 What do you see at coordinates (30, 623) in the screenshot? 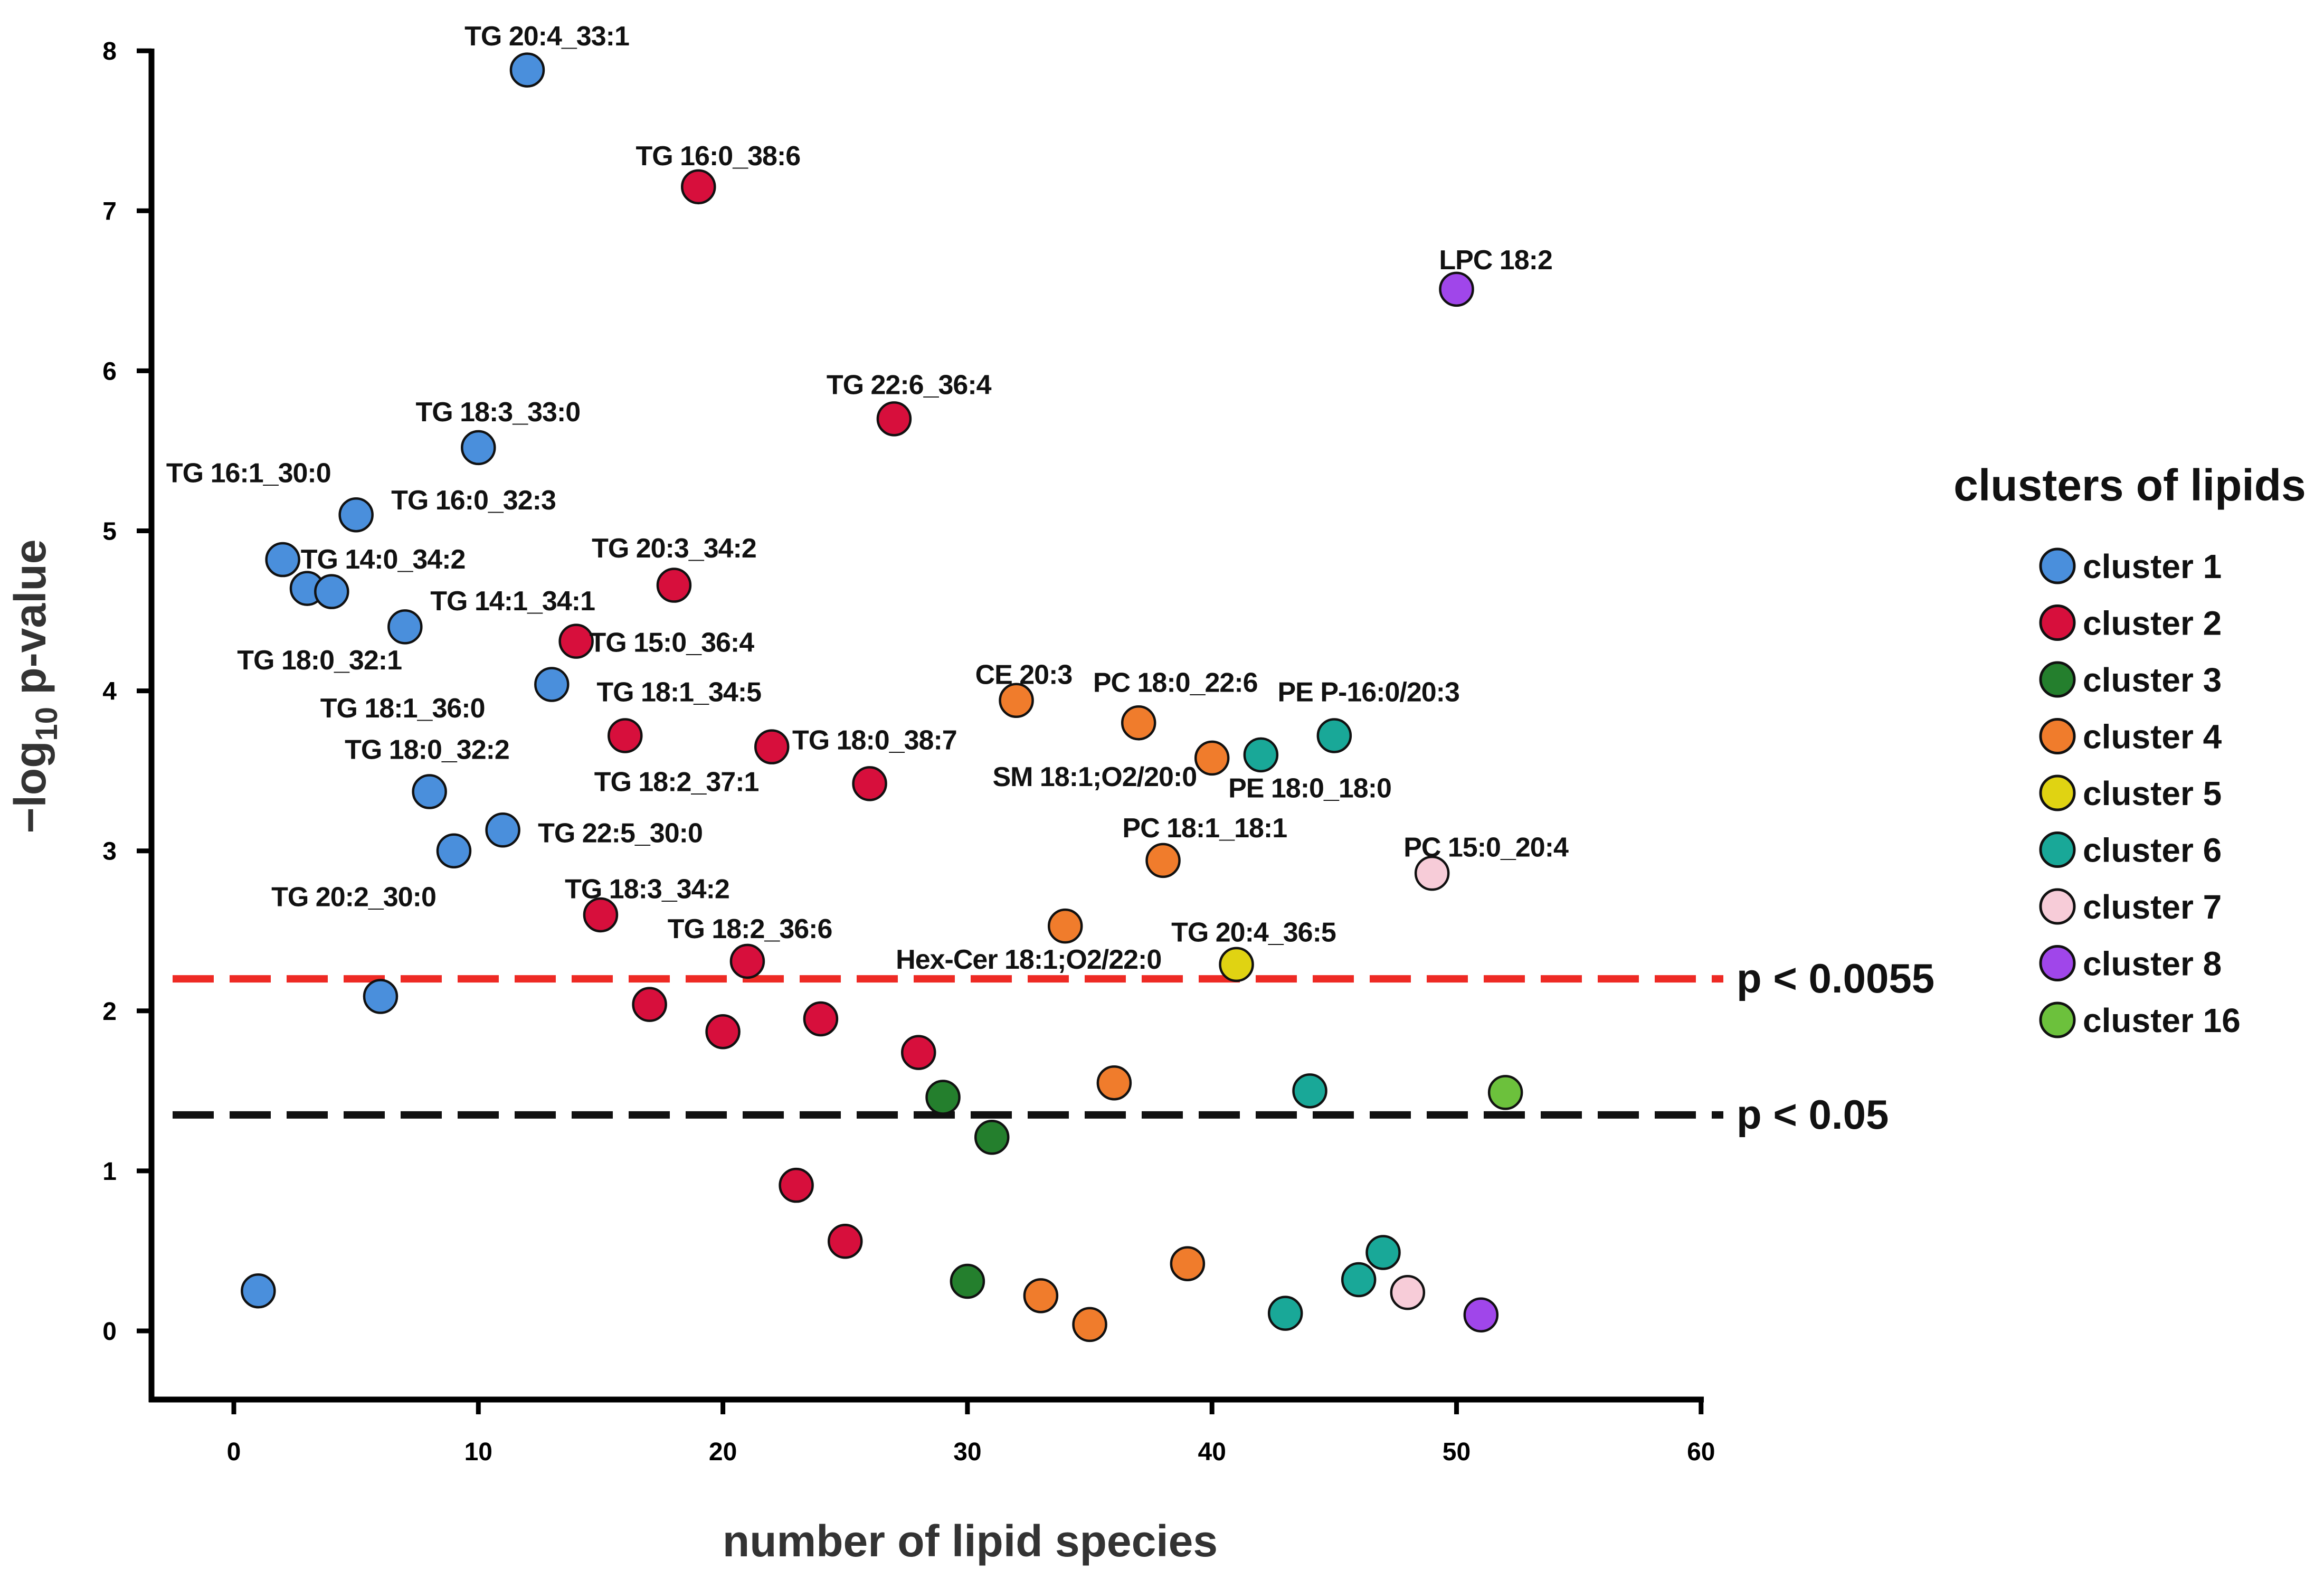
I see `y-axis-label-suffix: p-value` at bounding box center [30, 623].